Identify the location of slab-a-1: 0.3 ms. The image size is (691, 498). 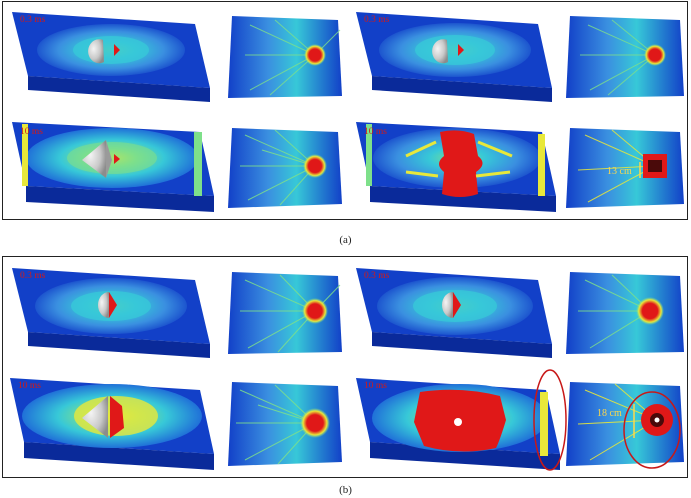
(111, 57).